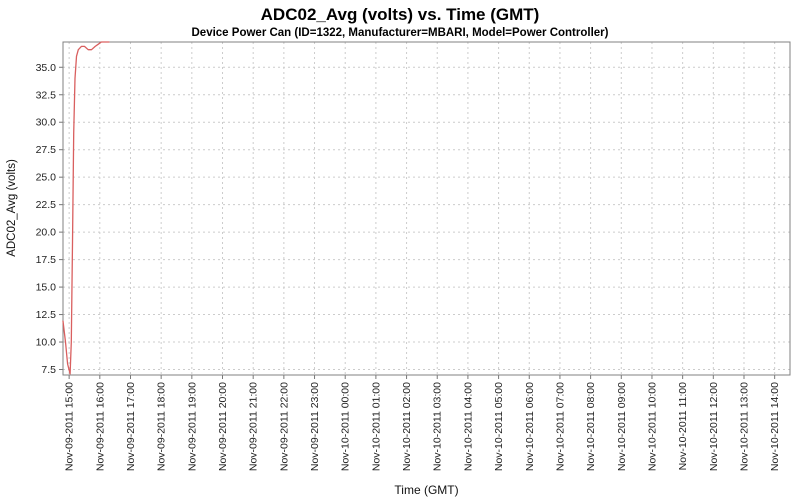  I want to click on y-tick-label: 10.0, so click(46, 343).